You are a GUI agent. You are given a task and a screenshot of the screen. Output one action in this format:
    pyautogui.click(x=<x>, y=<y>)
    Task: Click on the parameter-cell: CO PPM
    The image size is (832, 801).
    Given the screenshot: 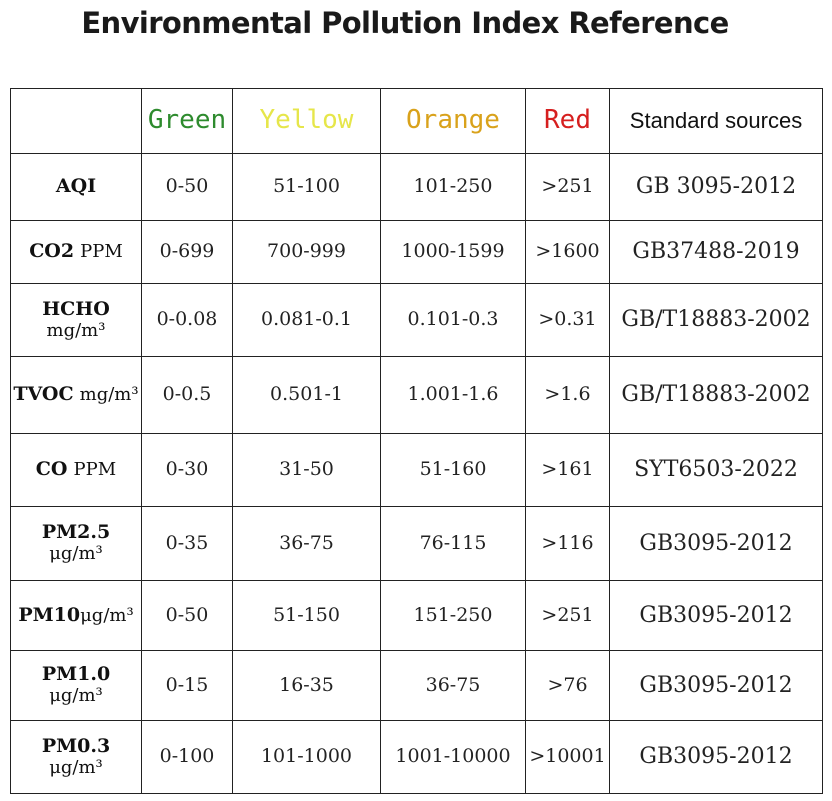 What is the action you would take?
    pyautogui.click(x=76, y=470)
    